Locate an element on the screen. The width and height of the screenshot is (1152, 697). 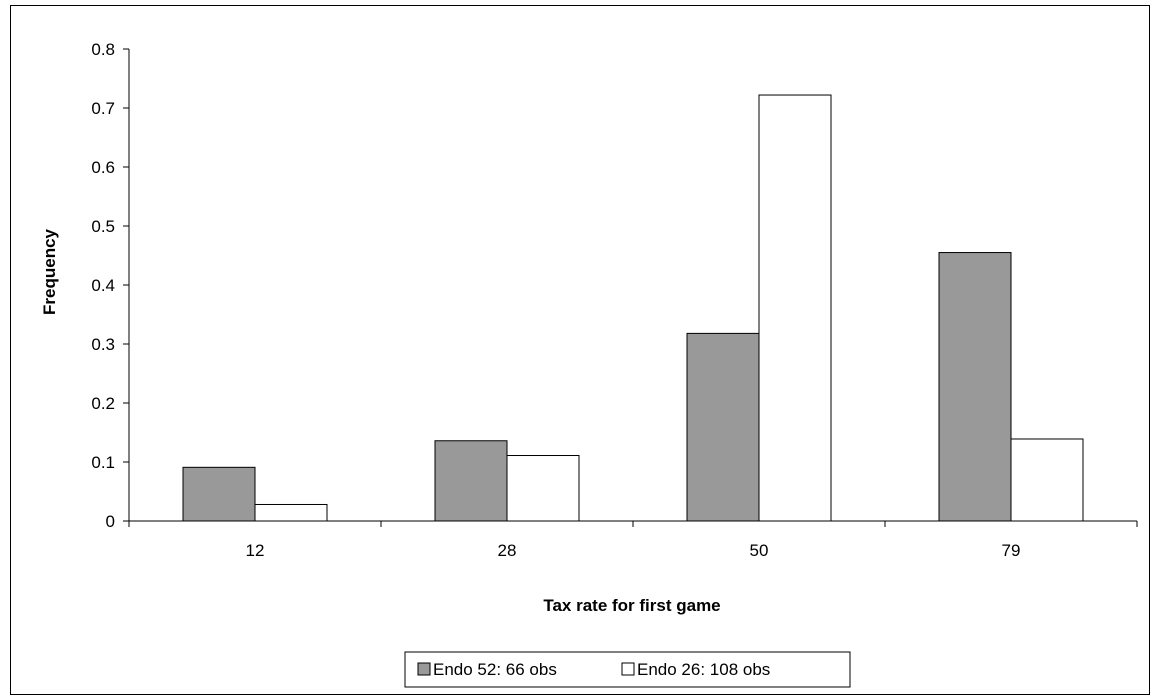
y-tick-label: 0.7 is located at coordinates (103, 108).